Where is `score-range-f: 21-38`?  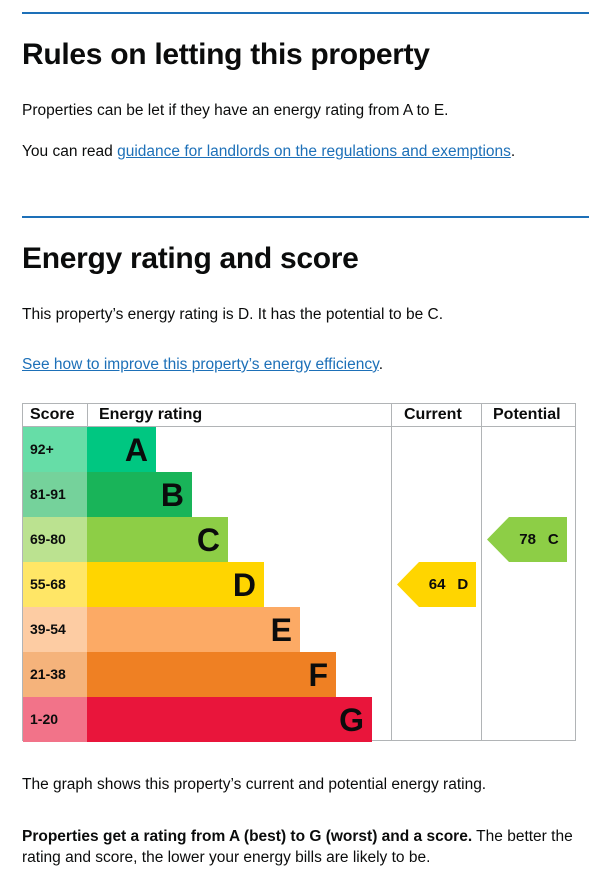 score-range-f: 21-38 is located at coordinates (55, 674).